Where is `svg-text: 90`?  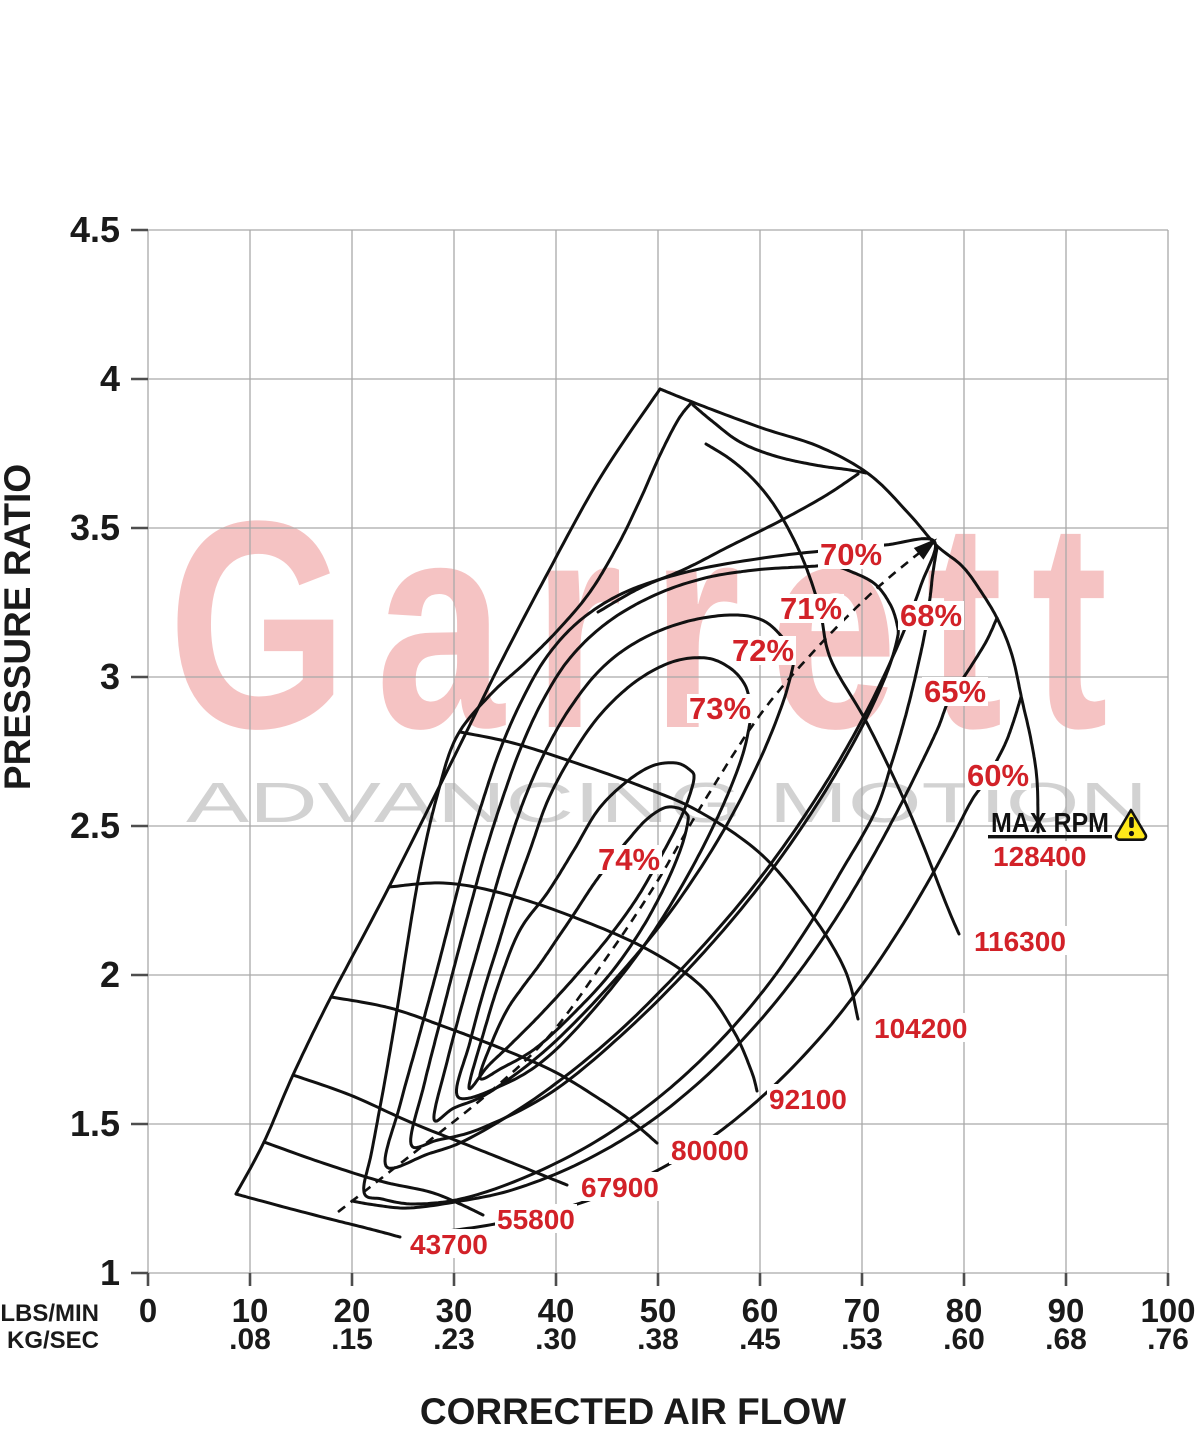 svg-text: 90 is located at coordinates (1066, 1310).